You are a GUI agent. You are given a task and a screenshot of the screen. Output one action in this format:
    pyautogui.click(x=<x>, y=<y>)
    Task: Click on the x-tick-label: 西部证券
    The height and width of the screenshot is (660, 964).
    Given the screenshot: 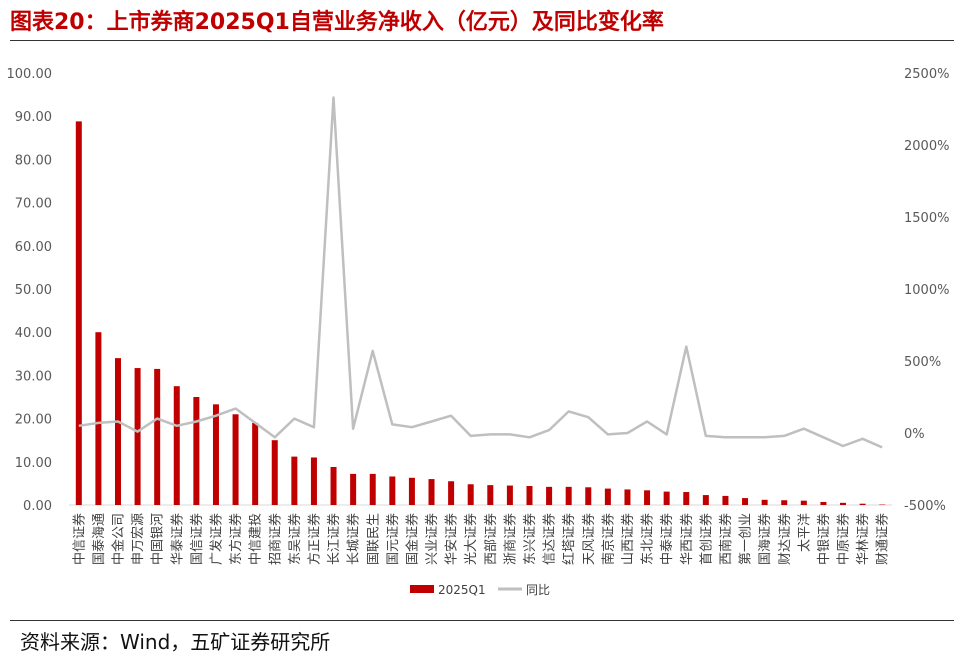 What is the action you would take?
    pyautogui.click(x=491, y=539)
    